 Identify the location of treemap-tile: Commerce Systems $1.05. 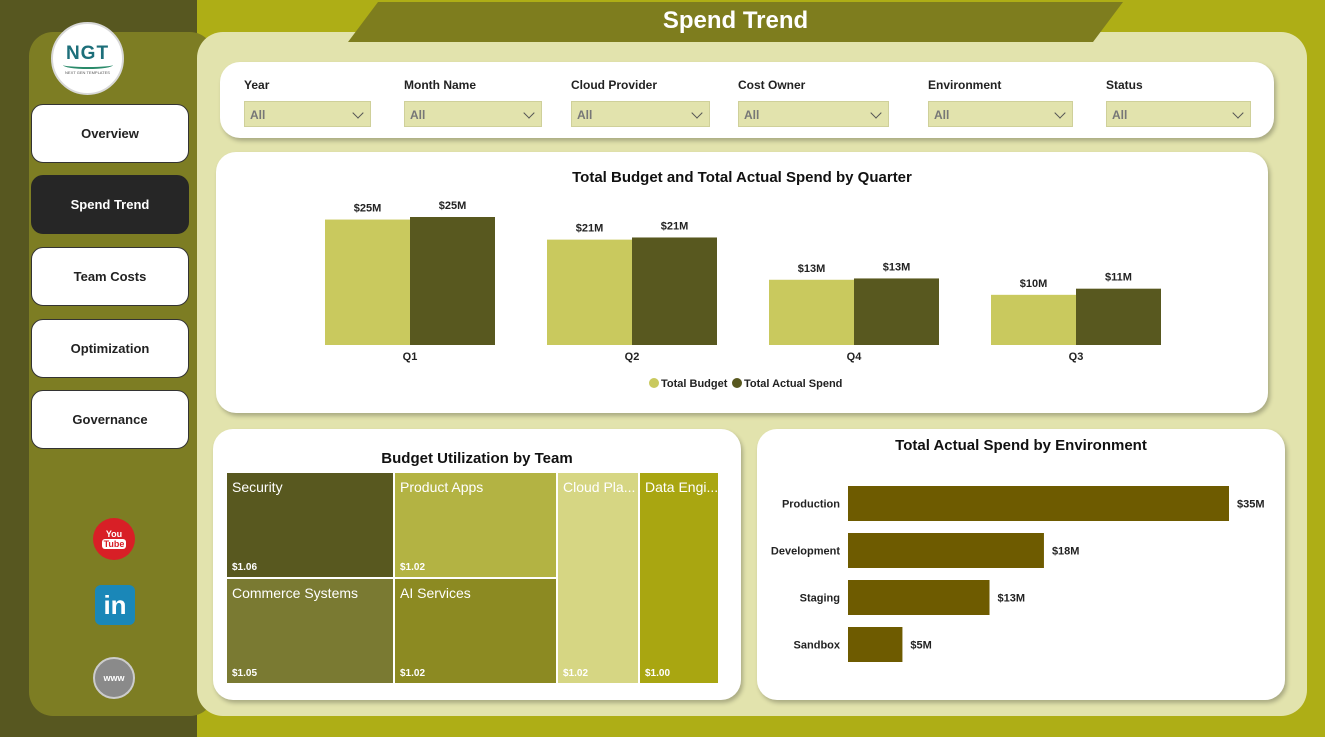
(310, 631).